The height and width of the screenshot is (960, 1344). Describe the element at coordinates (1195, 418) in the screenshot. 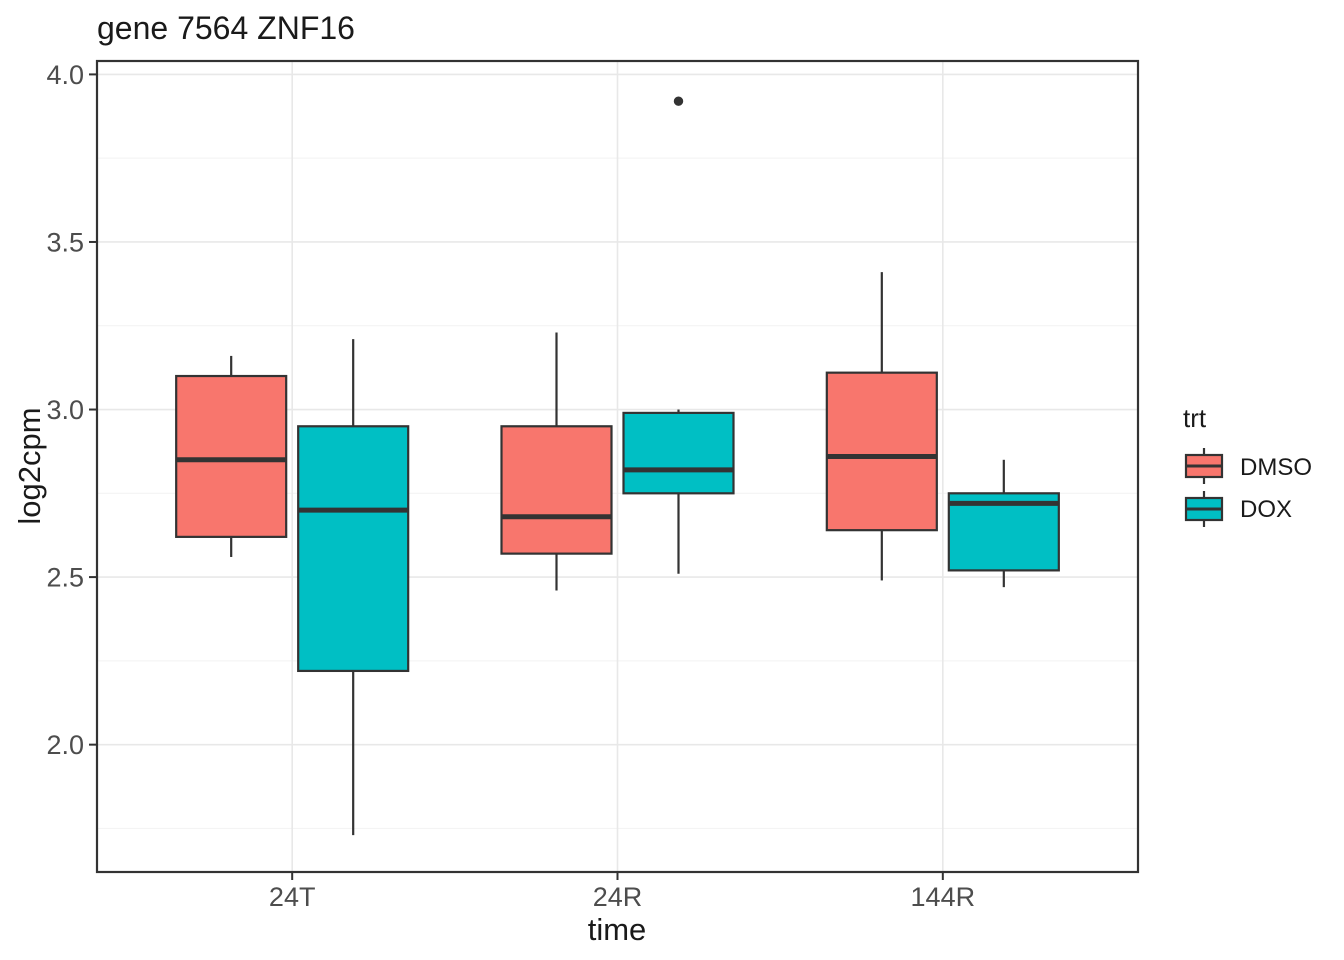

I see `legend-title: trt` at that location.